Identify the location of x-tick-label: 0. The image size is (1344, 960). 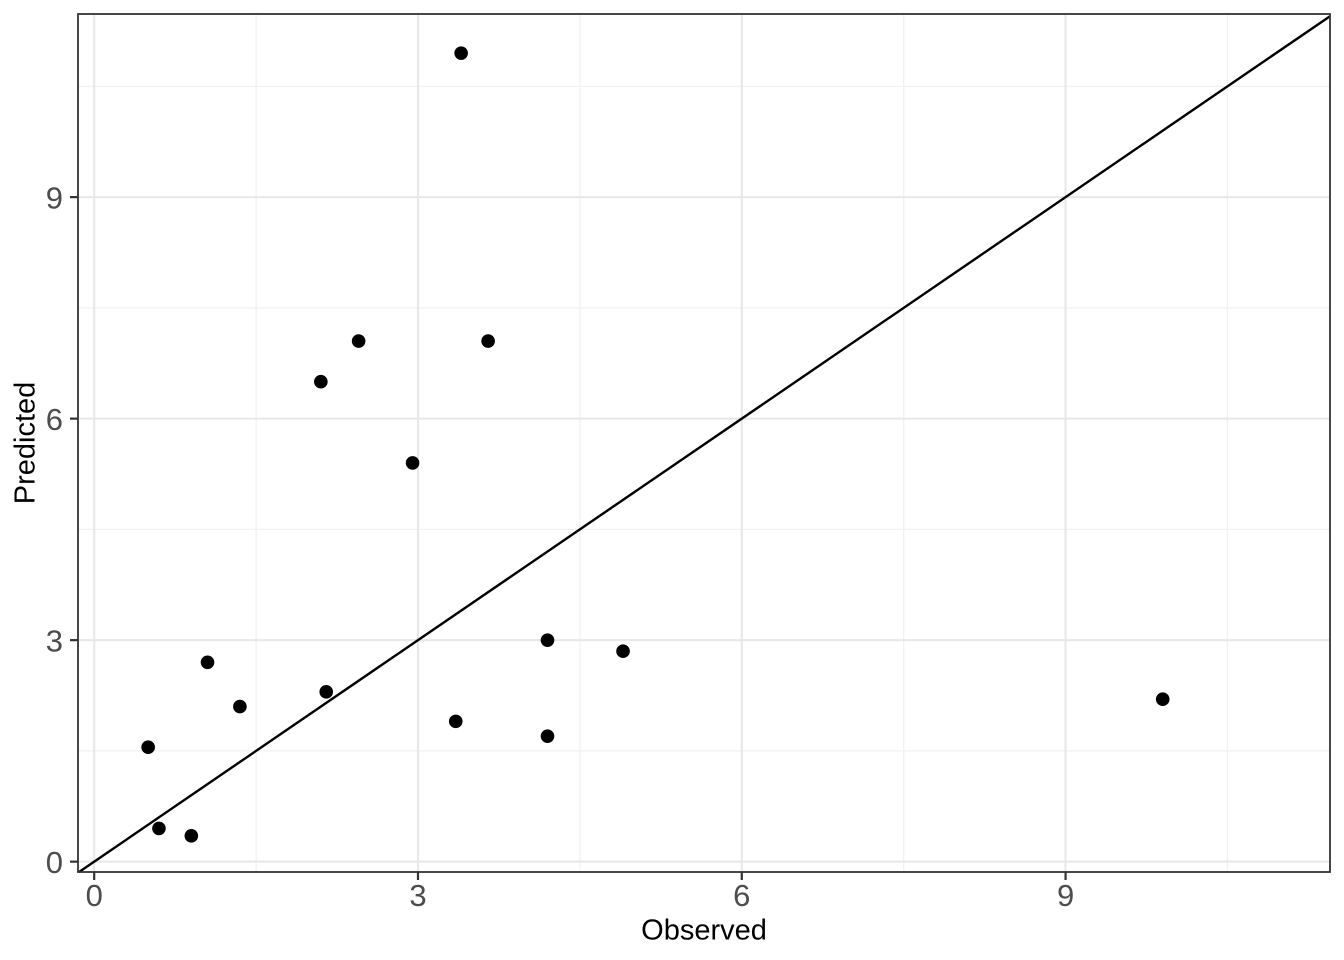
(94, 895).